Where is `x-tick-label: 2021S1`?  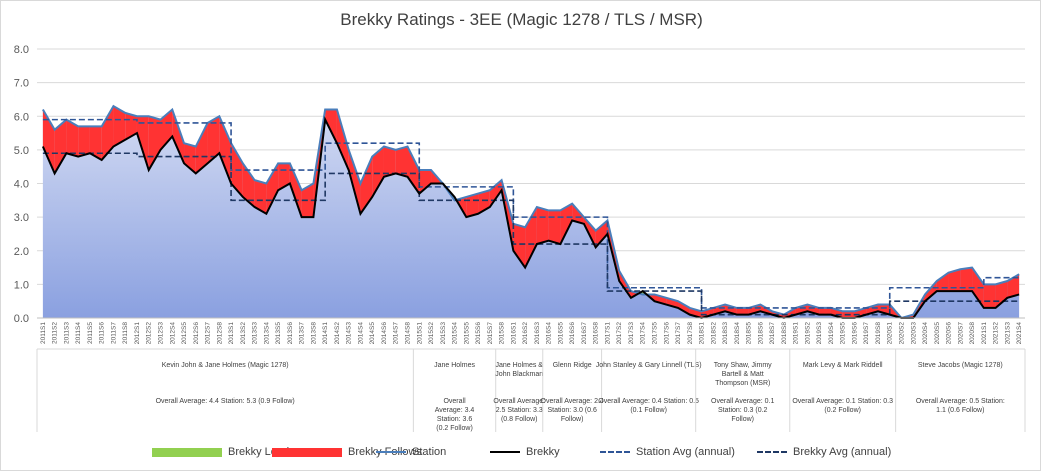
x-tick-label: 2021S1 is located at coordinates (984, 333).